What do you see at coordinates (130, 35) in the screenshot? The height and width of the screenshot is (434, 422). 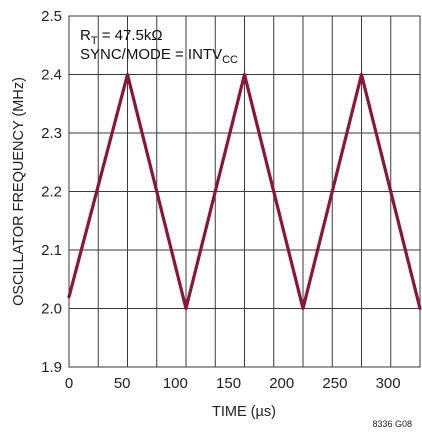 I see `rt-annotation-value: = 47.5kΩ` at bounding box center [130, 35].